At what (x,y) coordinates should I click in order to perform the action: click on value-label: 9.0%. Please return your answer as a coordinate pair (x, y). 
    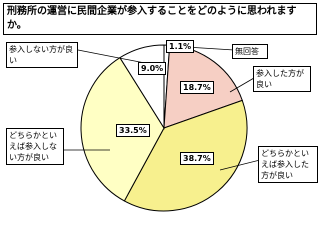
    Looking at the image, I should click on (152, 68).